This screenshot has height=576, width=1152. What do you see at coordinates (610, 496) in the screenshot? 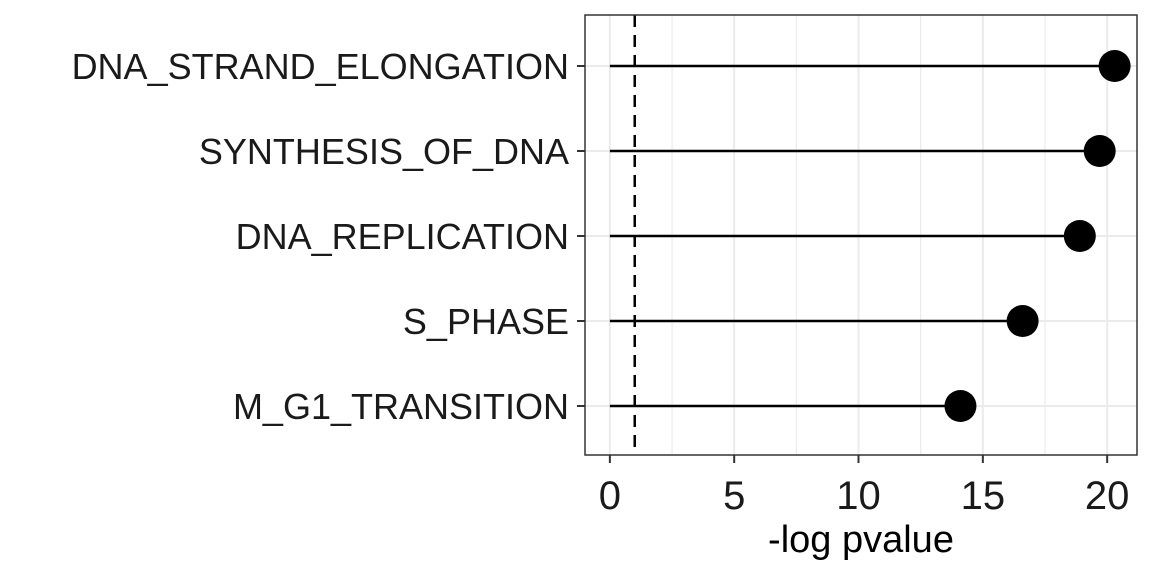
I see `x-tick-label: 0` at bounding box center [610, 496].